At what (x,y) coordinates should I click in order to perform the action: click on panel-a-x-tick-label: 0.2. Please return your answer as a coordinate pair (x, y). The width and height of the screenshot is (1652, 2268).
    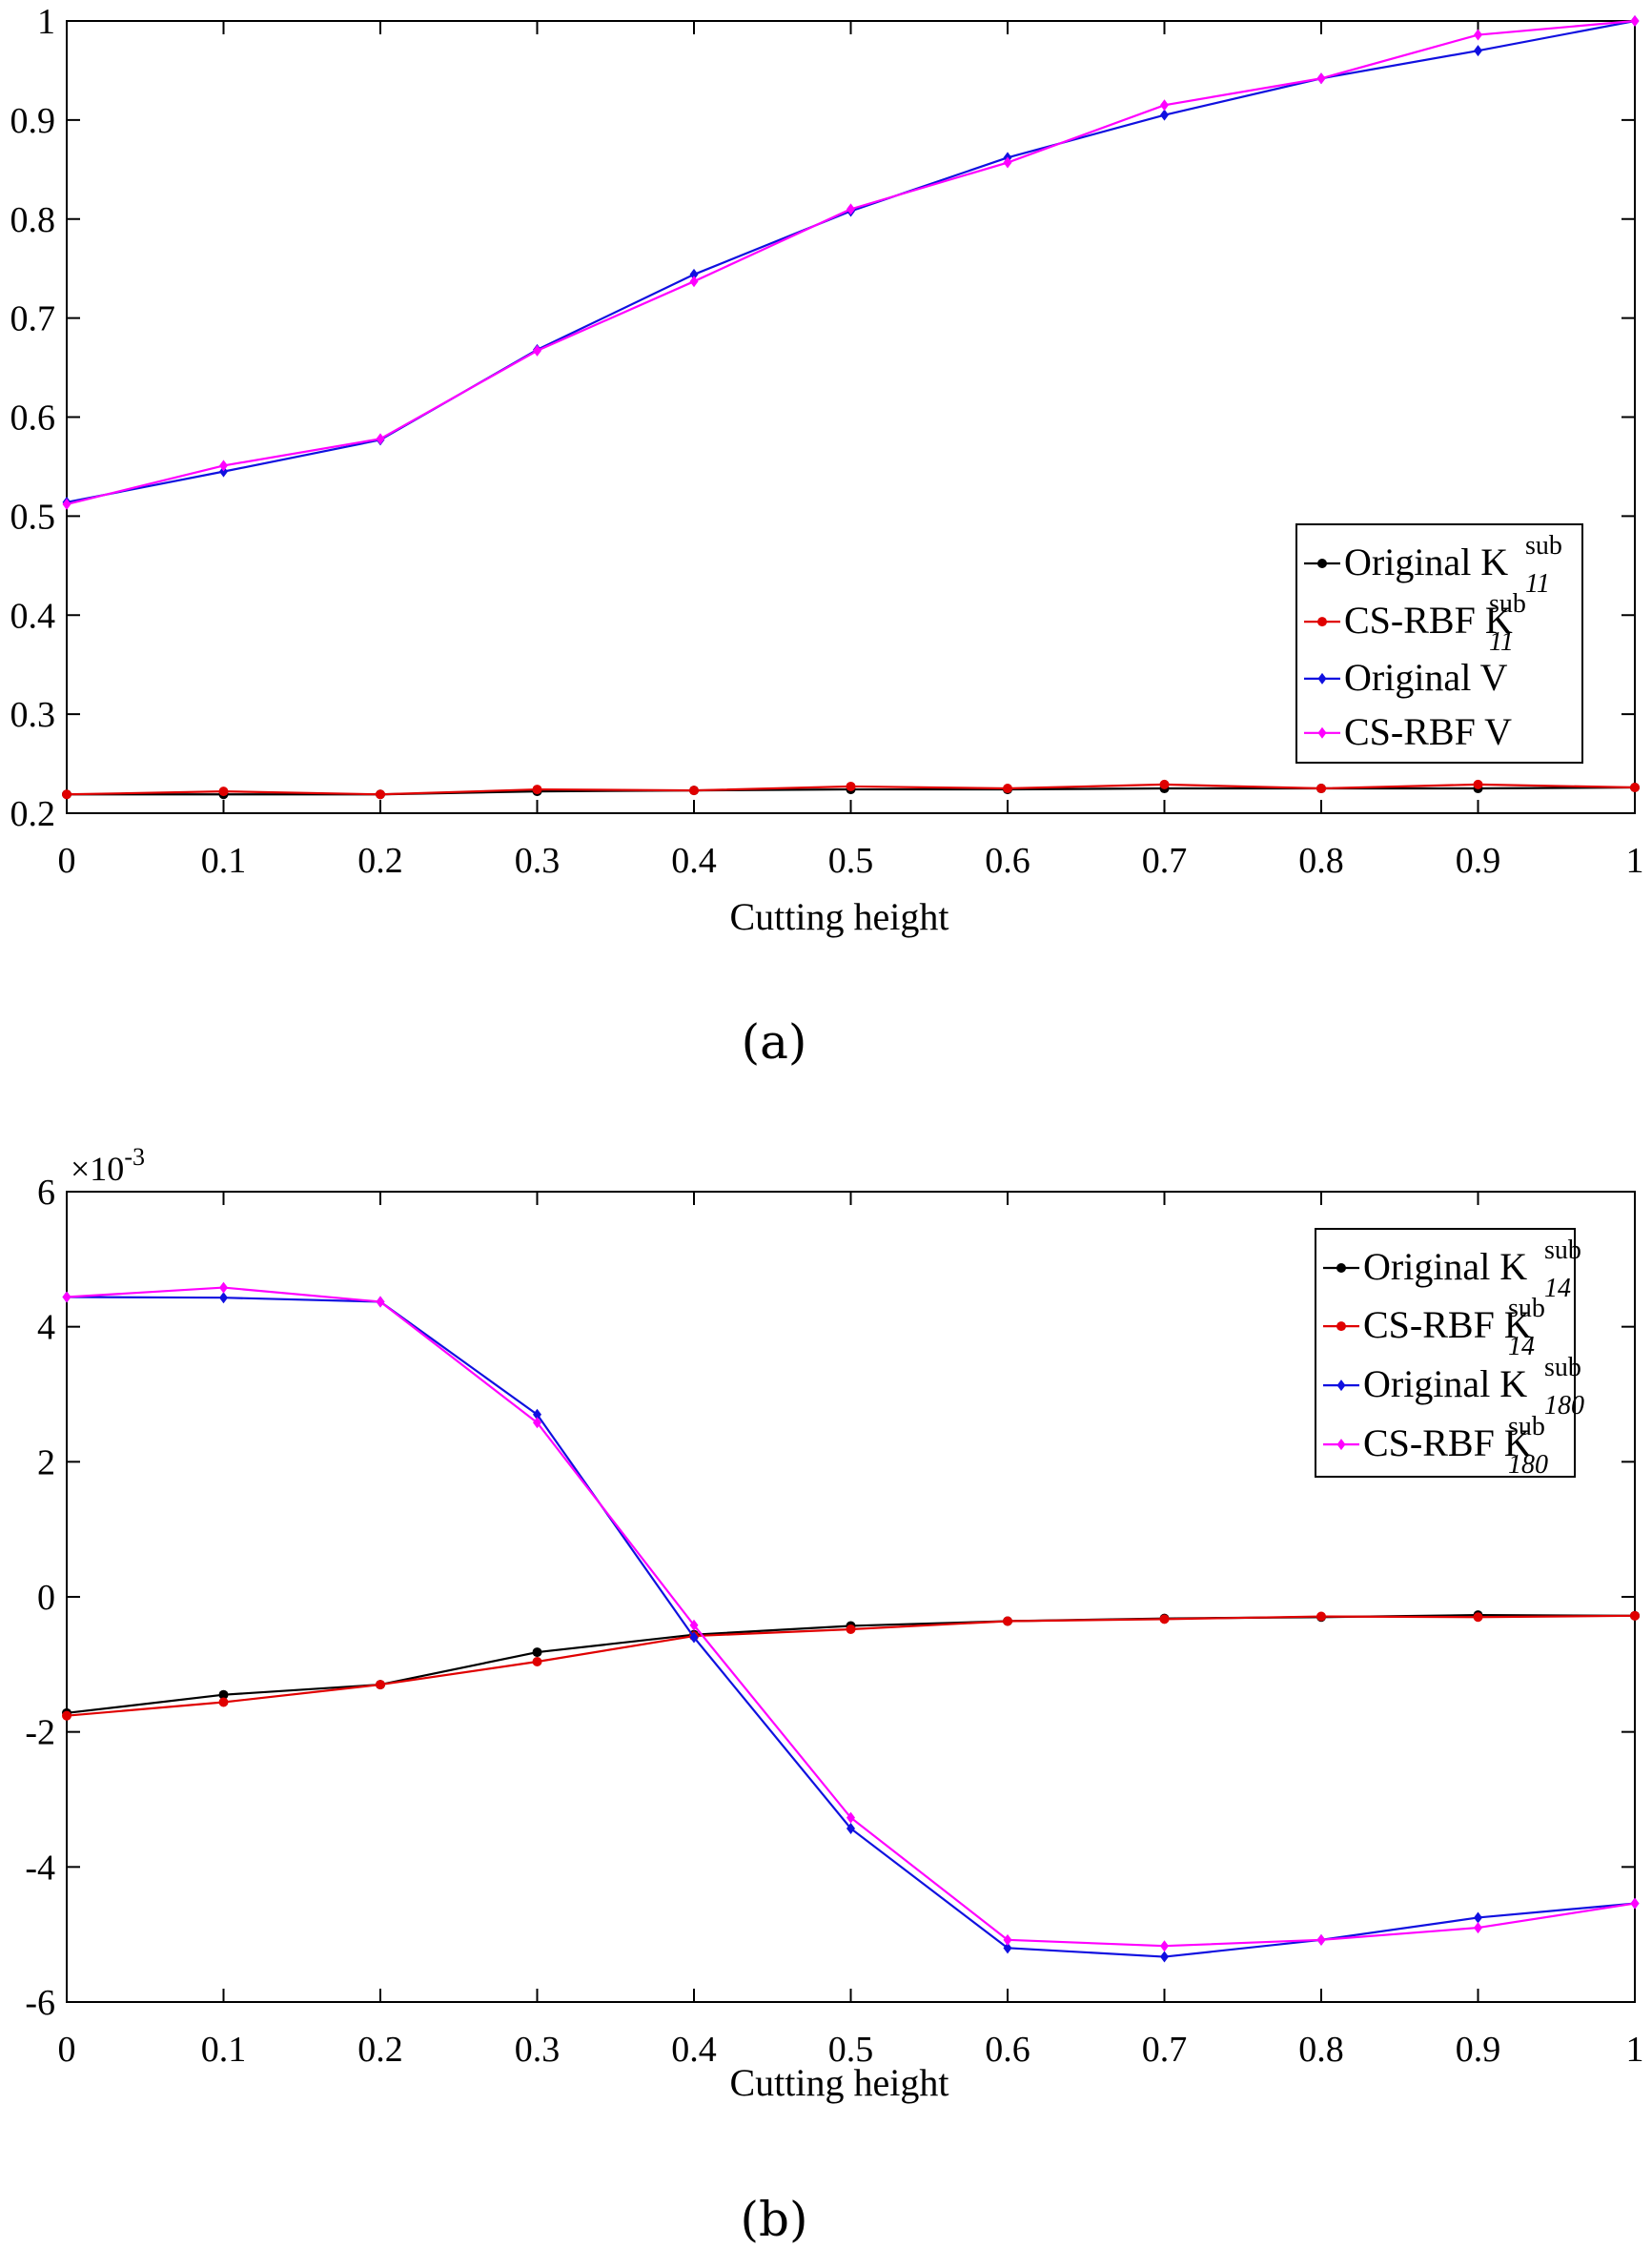
    Looking at the image, I should click on (380, 861).